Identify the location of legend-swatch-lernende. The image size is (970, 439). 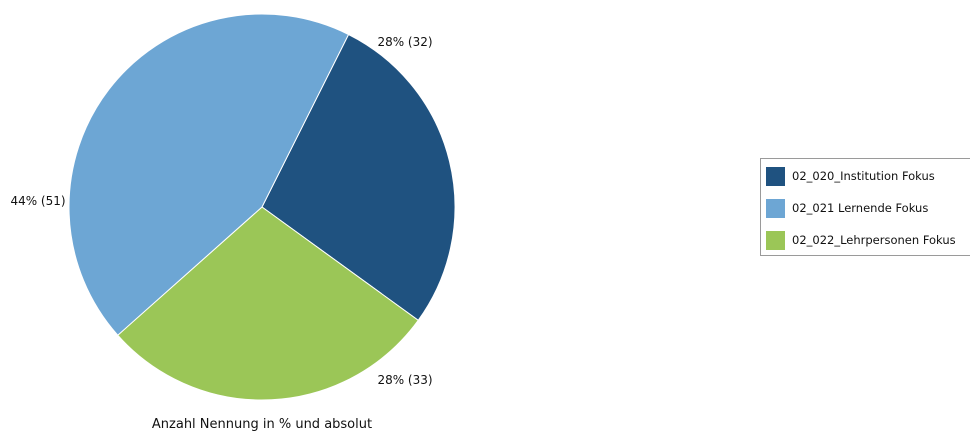
(775, 208).